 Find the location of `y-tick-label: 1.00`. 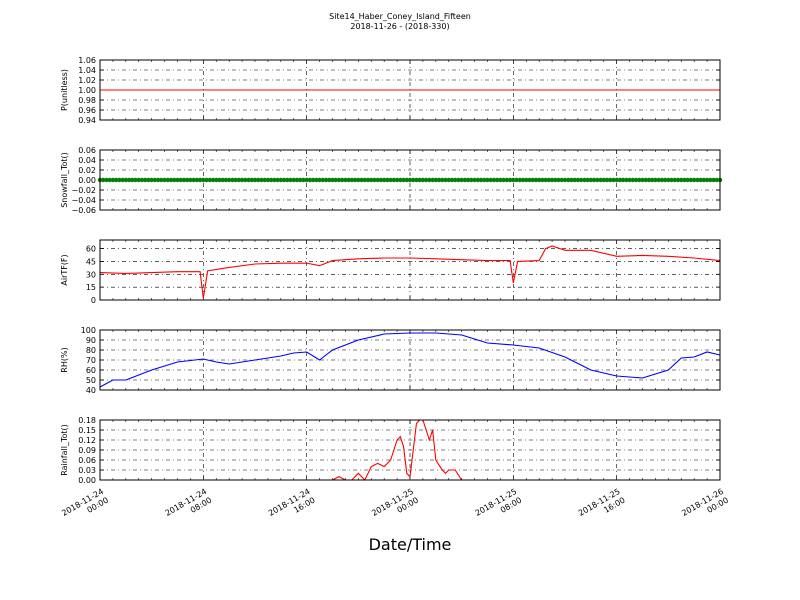

y-tick-label: 1.00 is located at coordinates (87, 90).